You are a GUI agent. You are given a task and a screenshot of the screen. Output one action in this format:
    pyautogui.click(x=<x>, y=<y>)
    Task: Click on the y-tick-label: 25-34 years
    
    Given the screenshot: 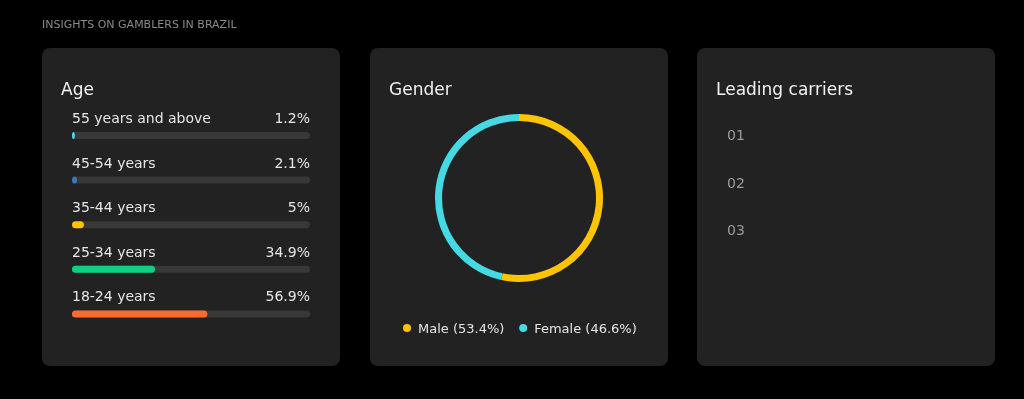 What is the action you would take?
    pyautogui.click(x=114, y=251)
    